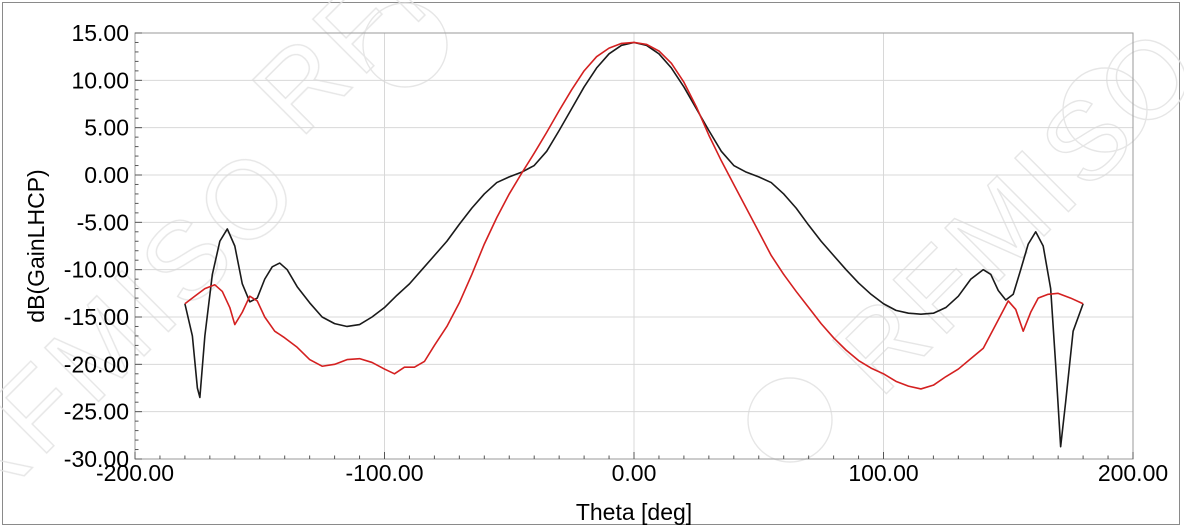 Image resolution: width=1184 pixels, height=529 pixels. What do you see at coordinates (100, 33) in the screenshot?
I see `y-tick-label: 15.00` at bounding box center [100, 33].